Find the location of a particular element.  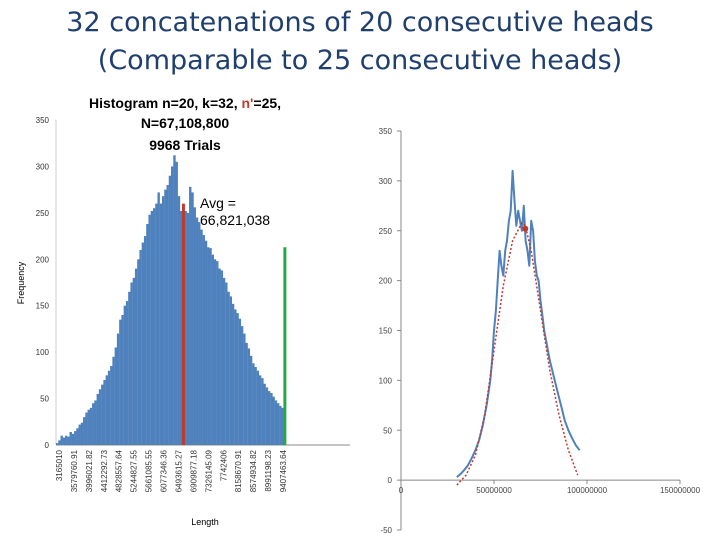

histogram-x-tick-label: 5244827.55 is located at coordinates (134, 470).